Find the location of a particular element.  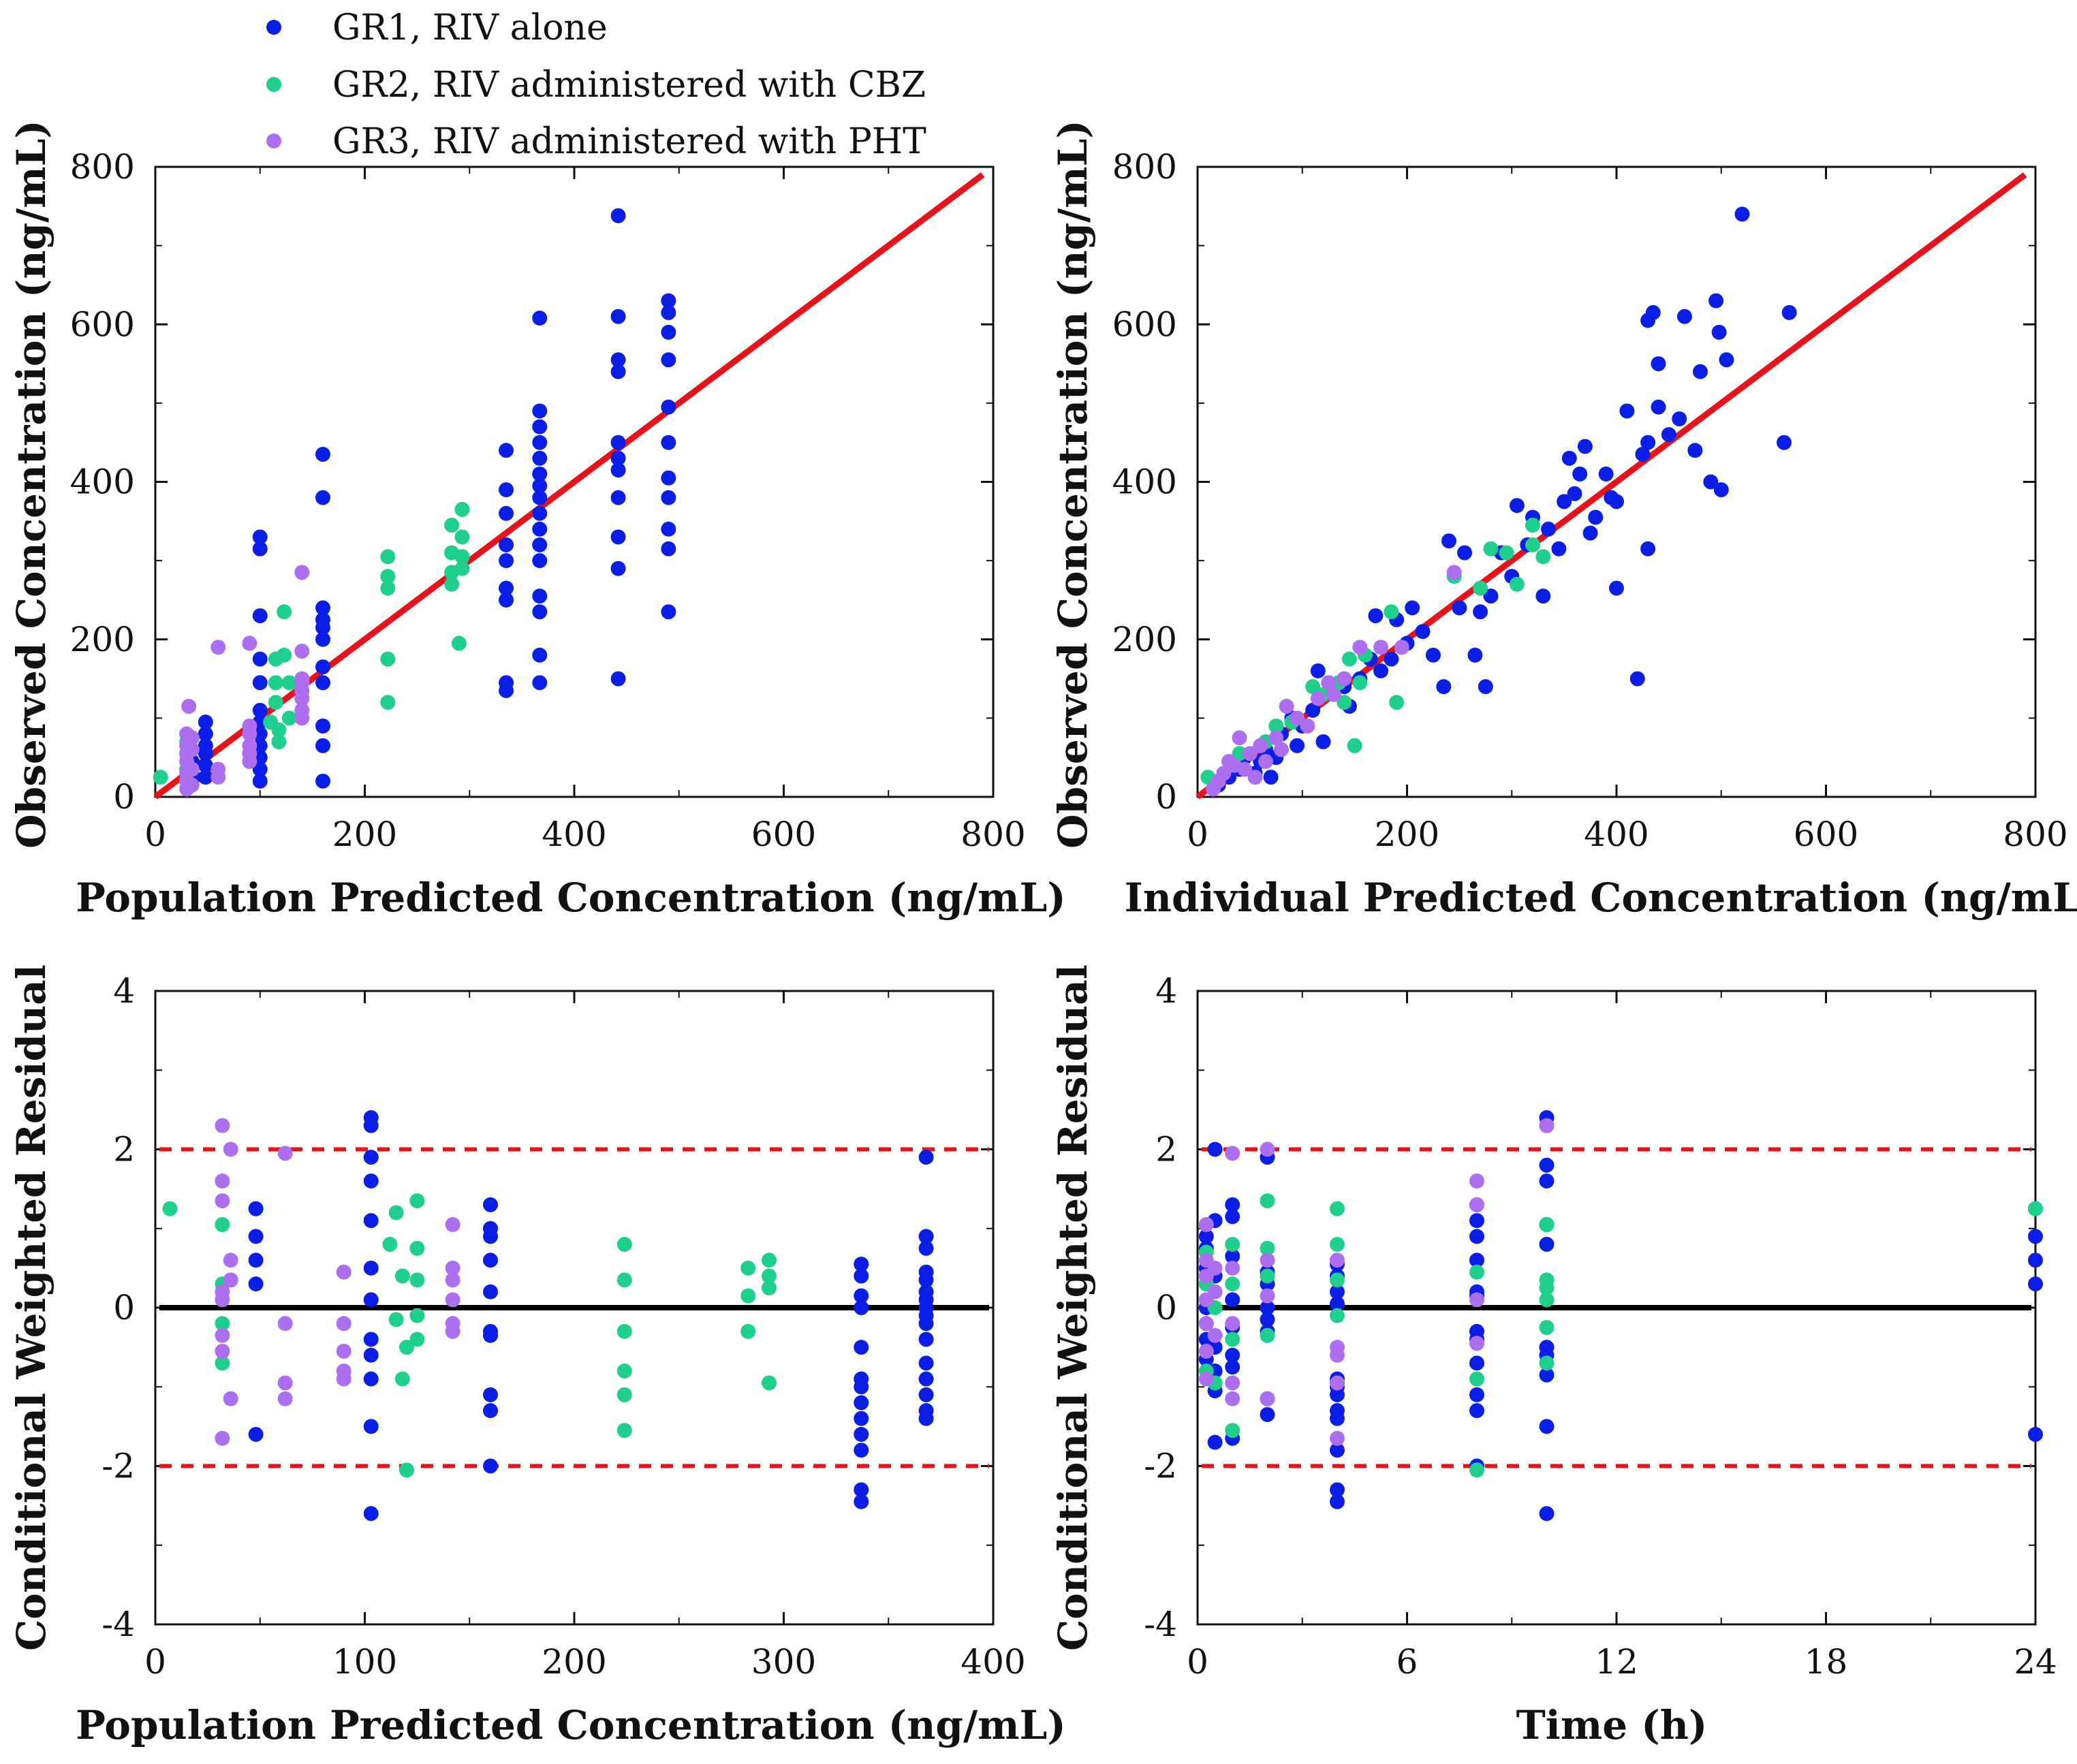

legend-marker-gr2 is located at coordinates (273, 84).